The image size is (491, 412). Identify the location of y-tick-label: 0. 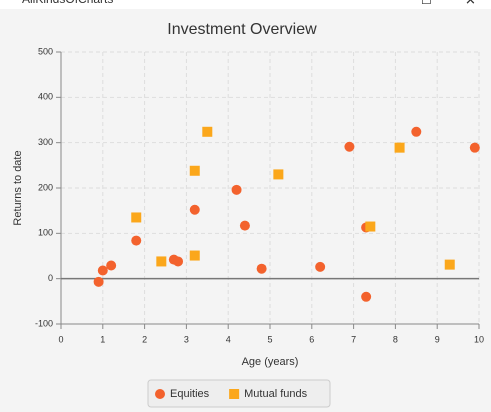
(50, 278).